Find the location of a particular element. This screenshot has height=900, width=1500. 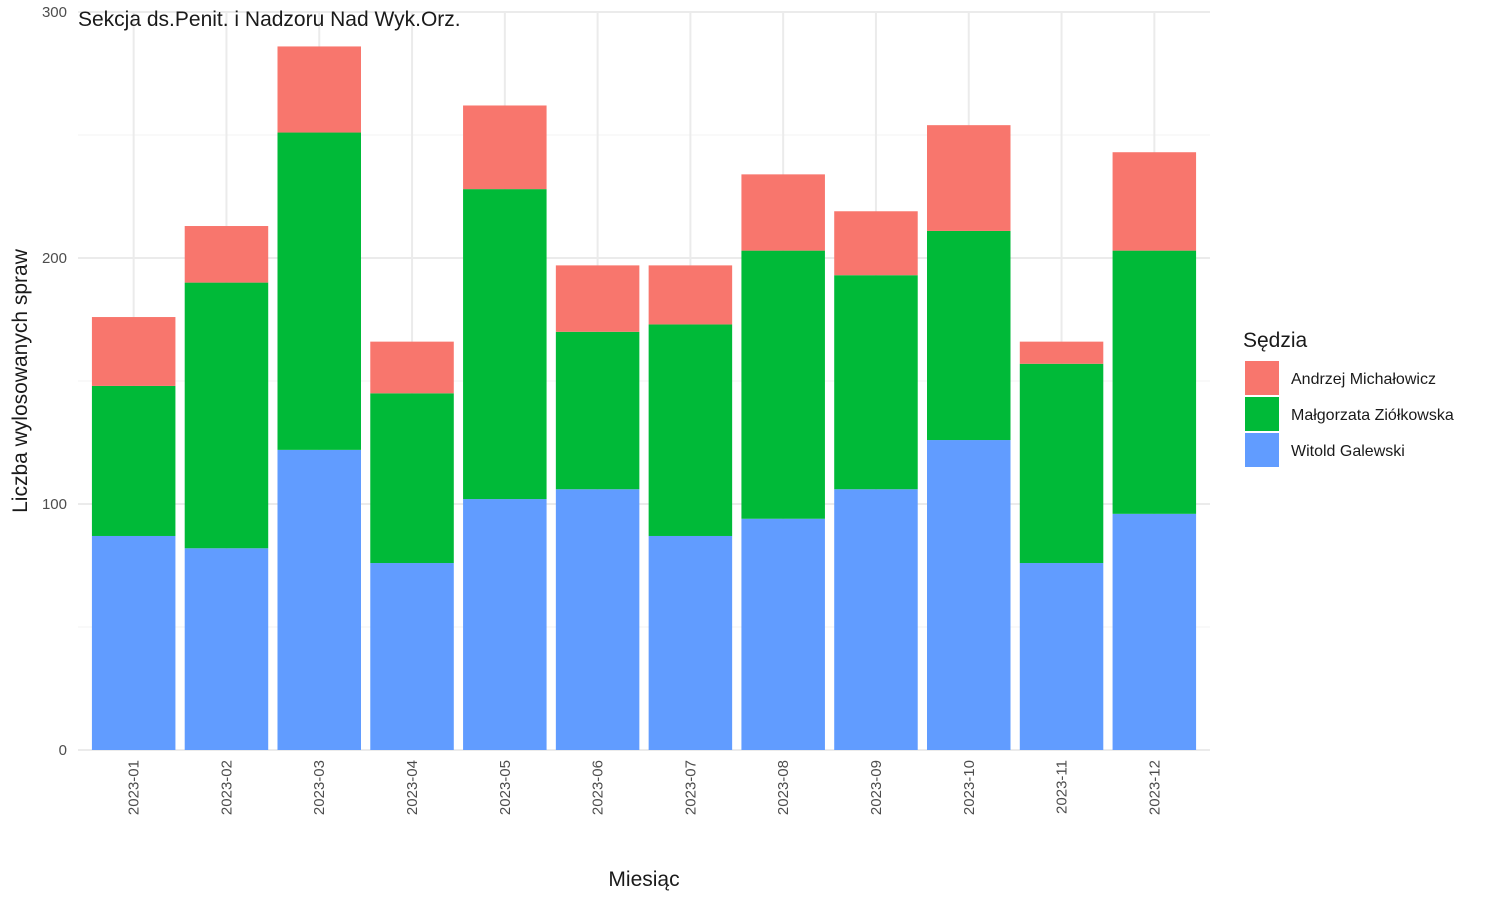

y-tick-label: 300 is located at coordinates (54, 12).